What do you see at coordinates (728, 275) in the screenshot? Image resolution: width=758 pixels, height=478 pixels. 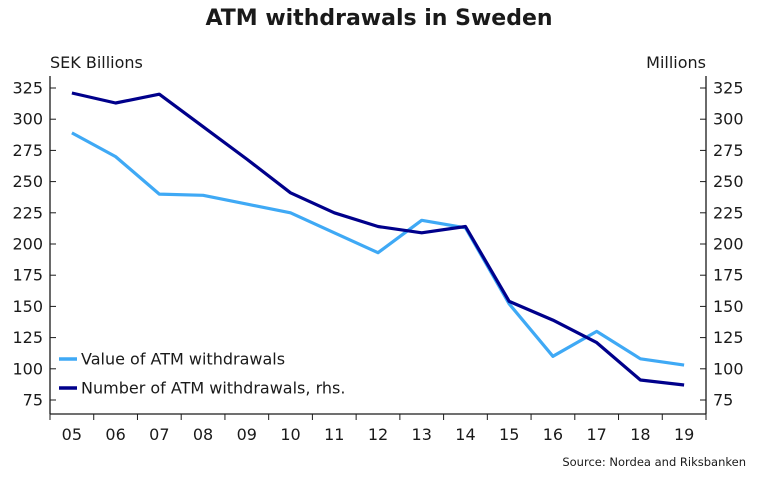 I see `right-tick-label: 175` at bounding box center [728, 275].